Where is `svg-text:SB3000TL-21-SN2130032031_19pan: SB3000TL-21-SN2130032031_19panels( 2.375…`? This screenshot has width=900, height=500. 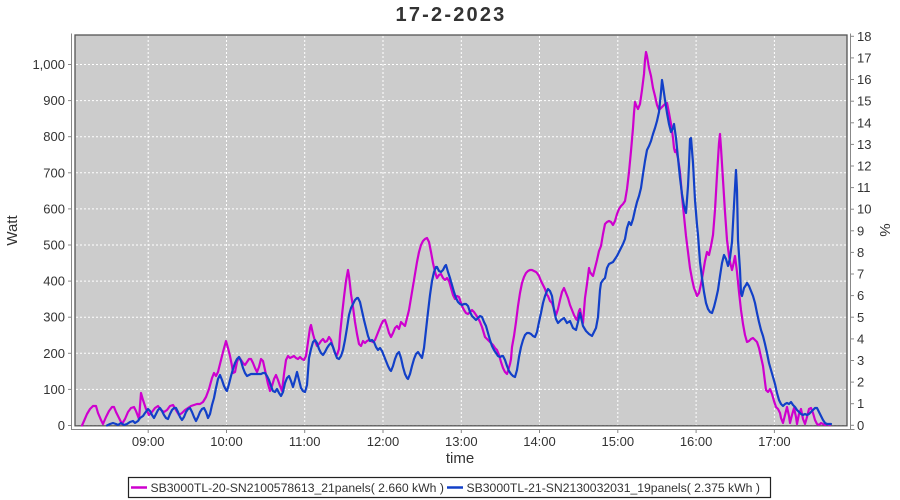
svg-text:SB3000TL-21-SN2130032031_19pan: SB3000TL-21-SN2130032031_19panels( 2.375… is located at coordinates (613, 488).